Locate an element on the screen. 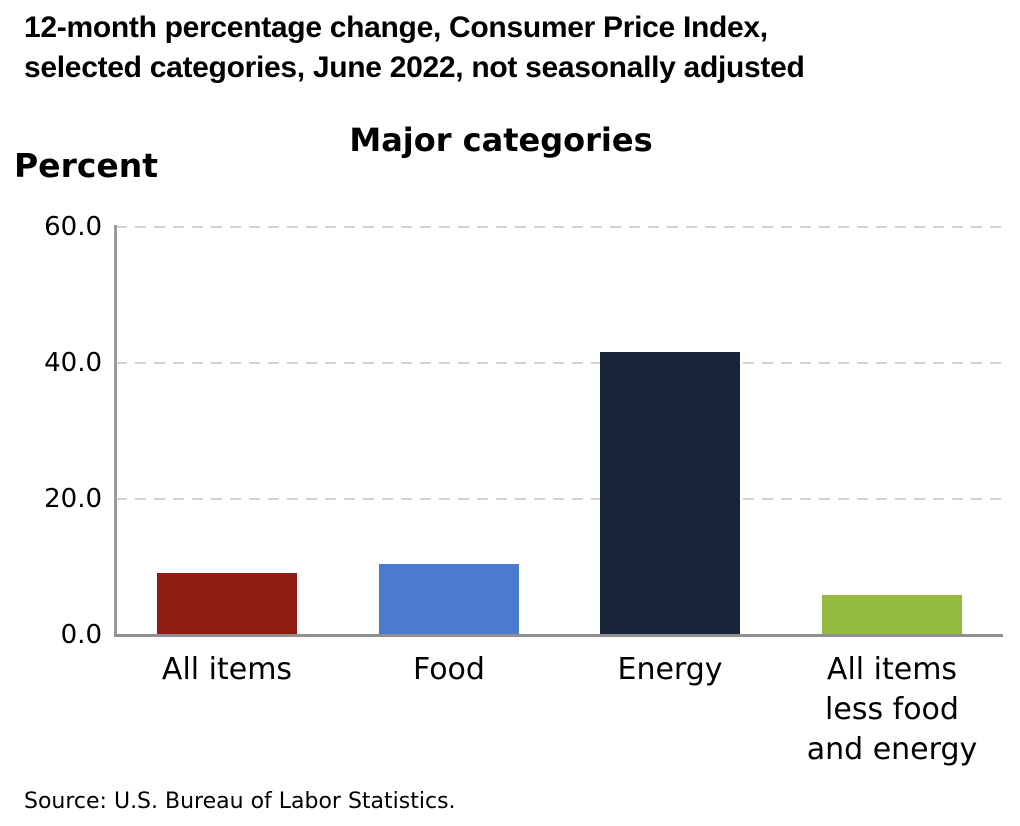 This screenshot has height=826, width=1020. x-axis-line is located at coordinates (558, 635).